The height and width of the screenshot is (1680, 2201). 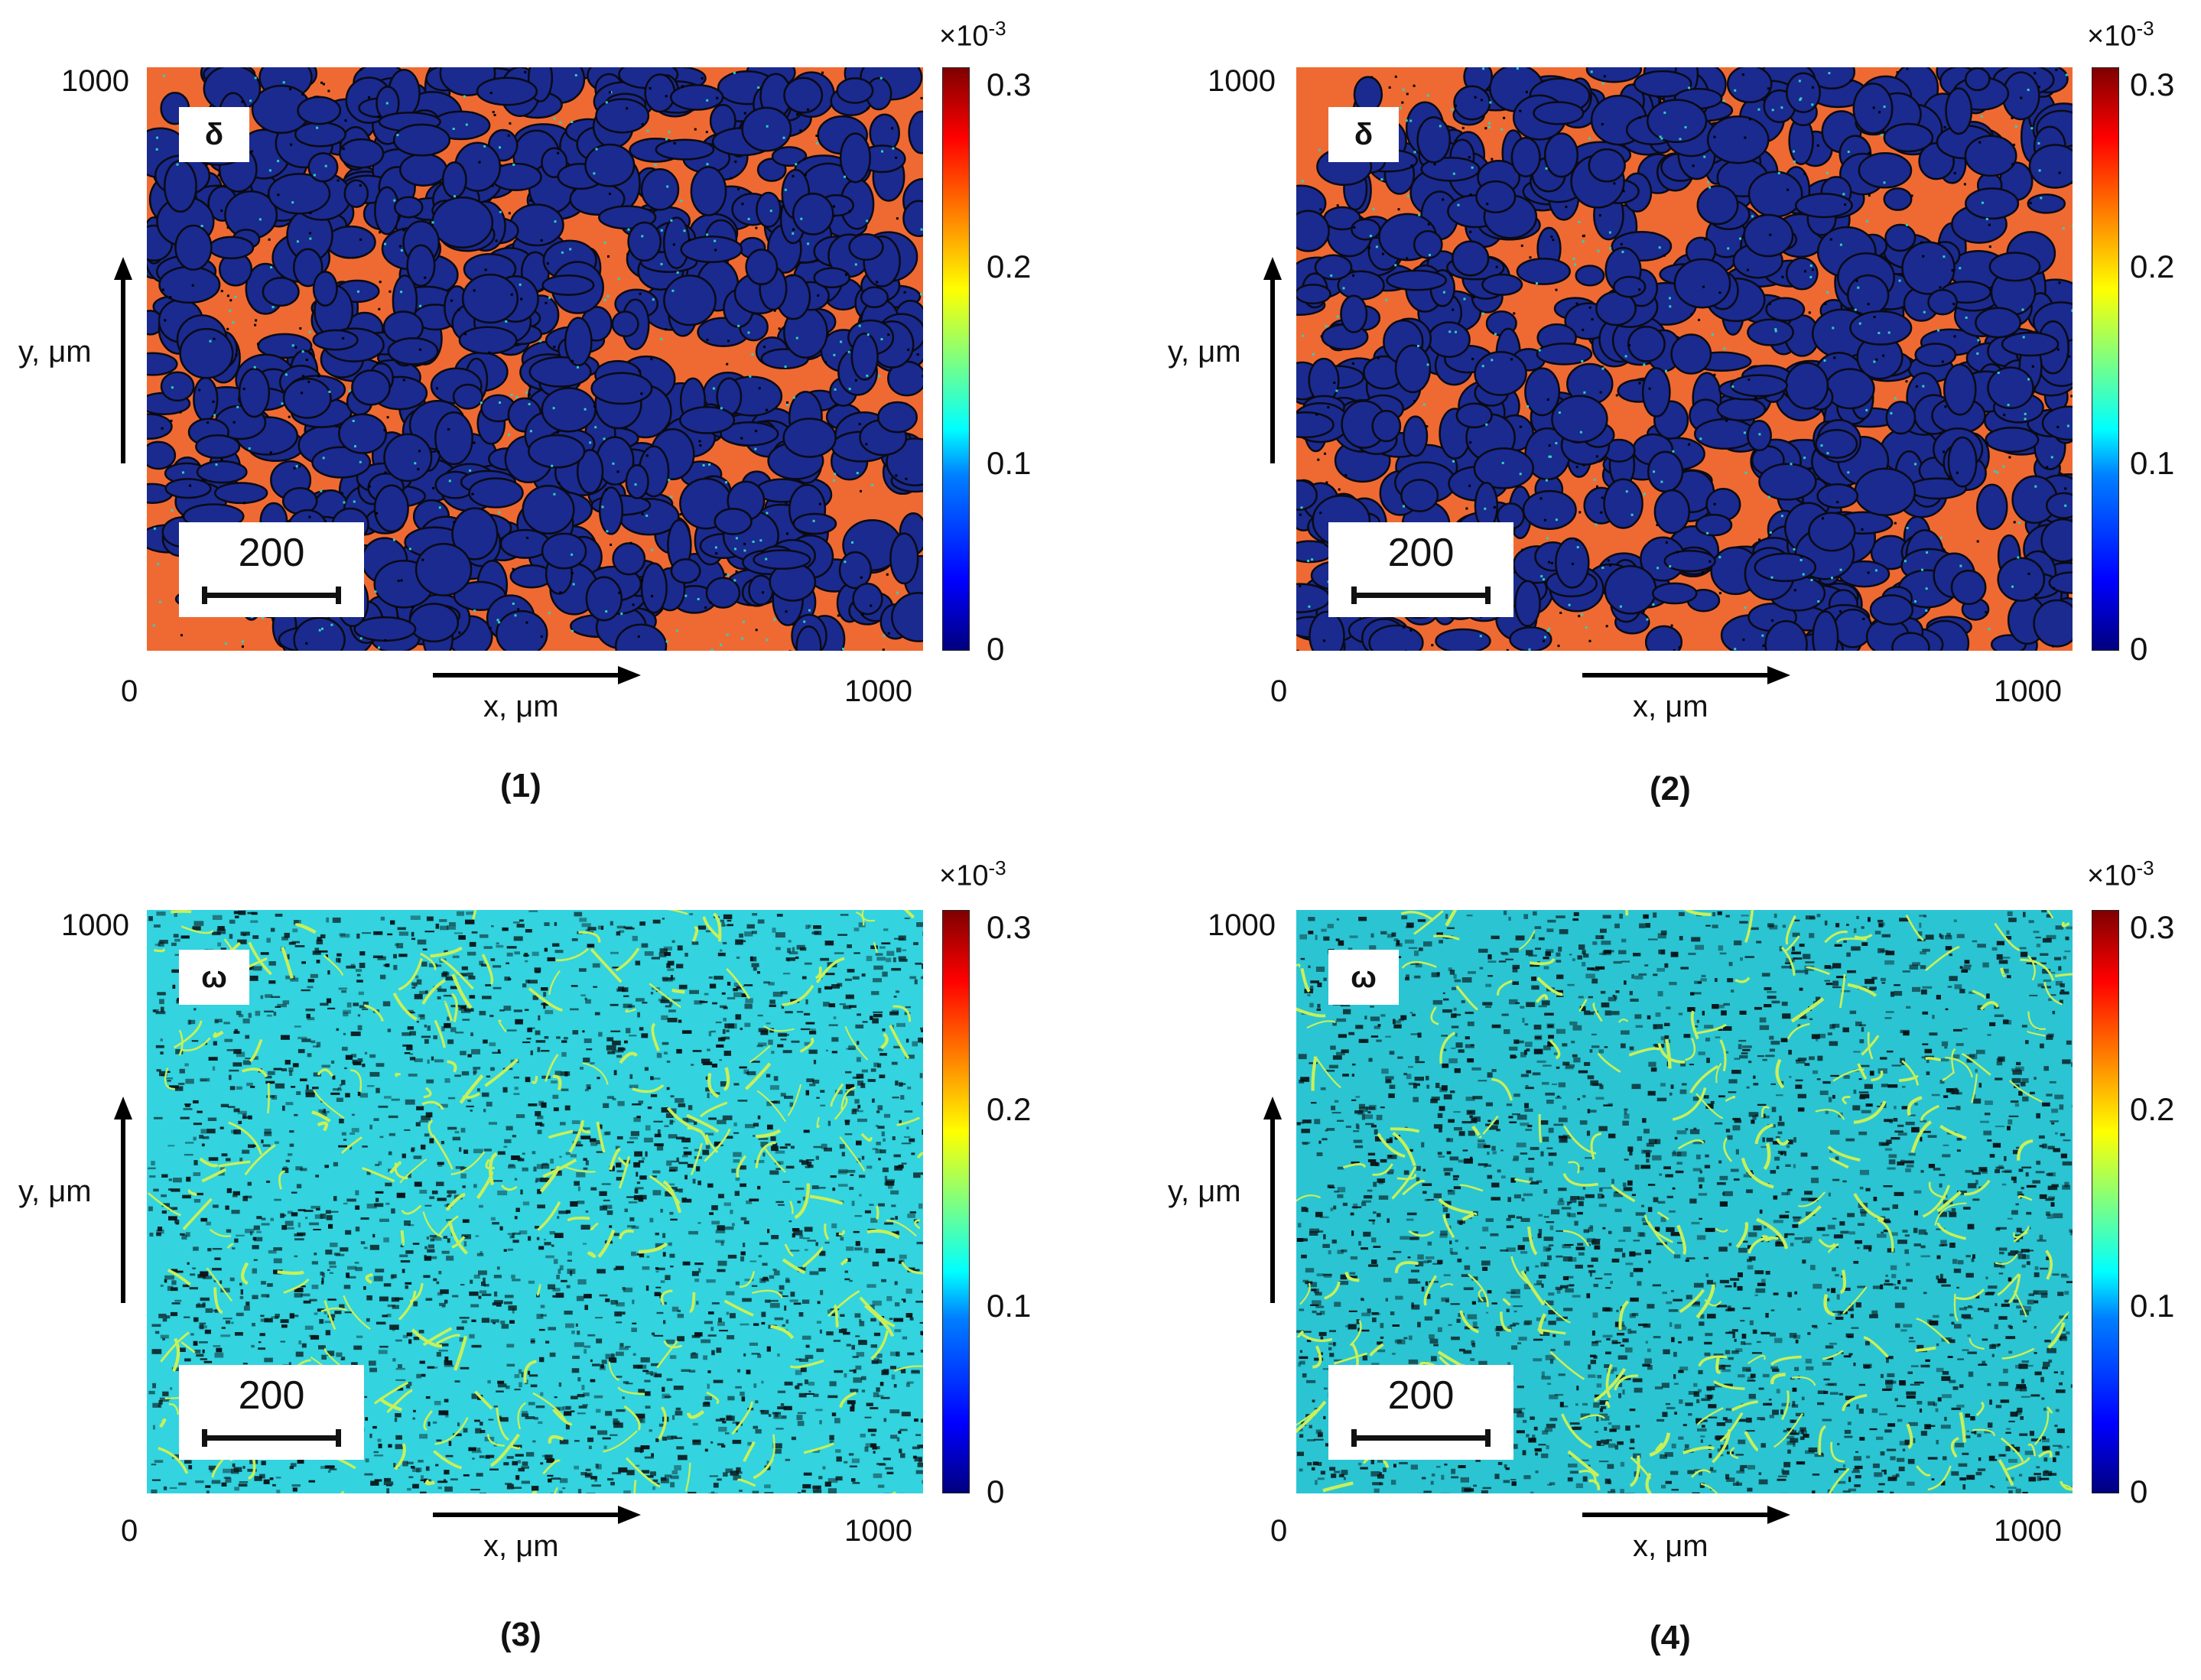 I want to click on panel-caption: (3), so click(x=520, y=1634).